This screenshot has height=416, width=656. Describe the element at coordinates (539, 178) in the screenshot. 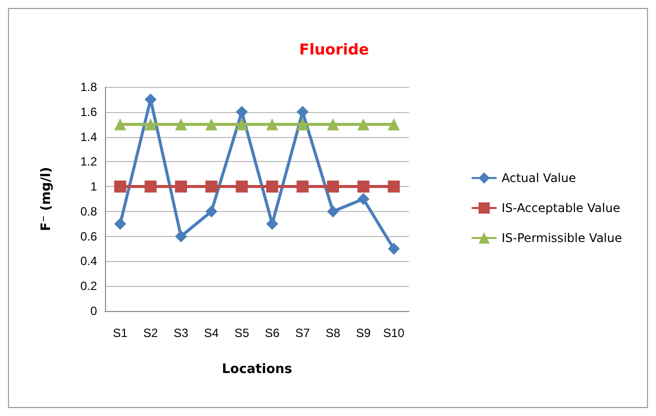

I see `legend-label: Actual Value` at that location.